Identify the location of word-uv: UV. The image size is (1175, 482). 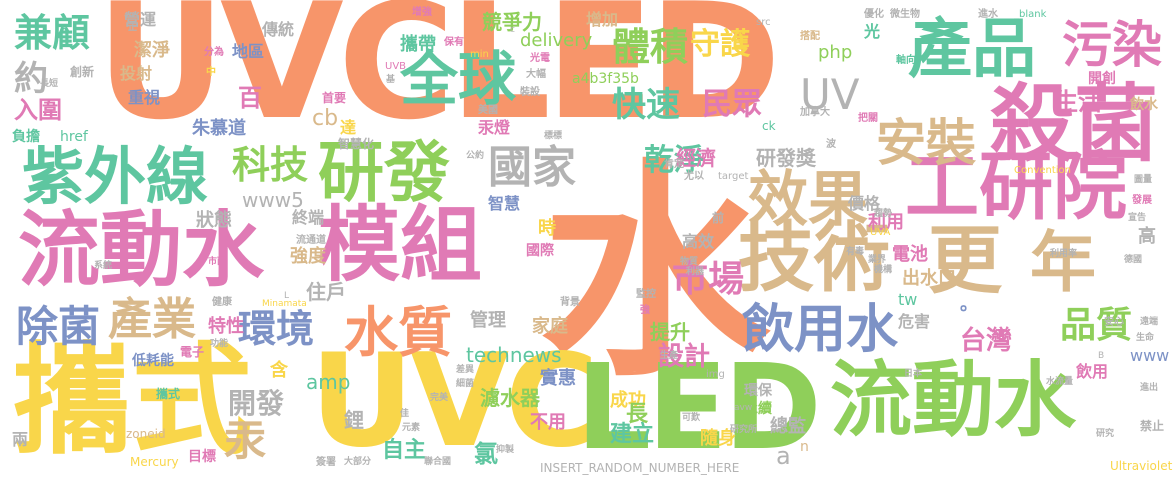
(830, 94).